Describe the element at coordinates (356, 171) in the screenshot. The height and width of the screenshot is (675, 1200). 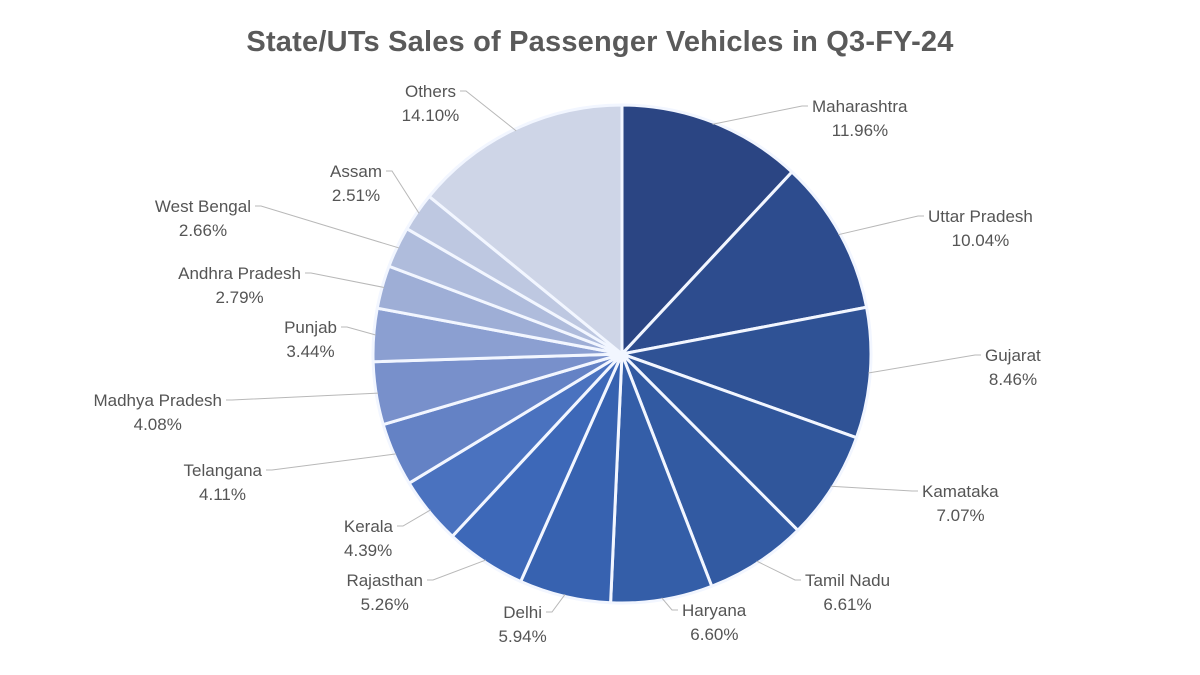
I see `slice-label: Assam` at that location.